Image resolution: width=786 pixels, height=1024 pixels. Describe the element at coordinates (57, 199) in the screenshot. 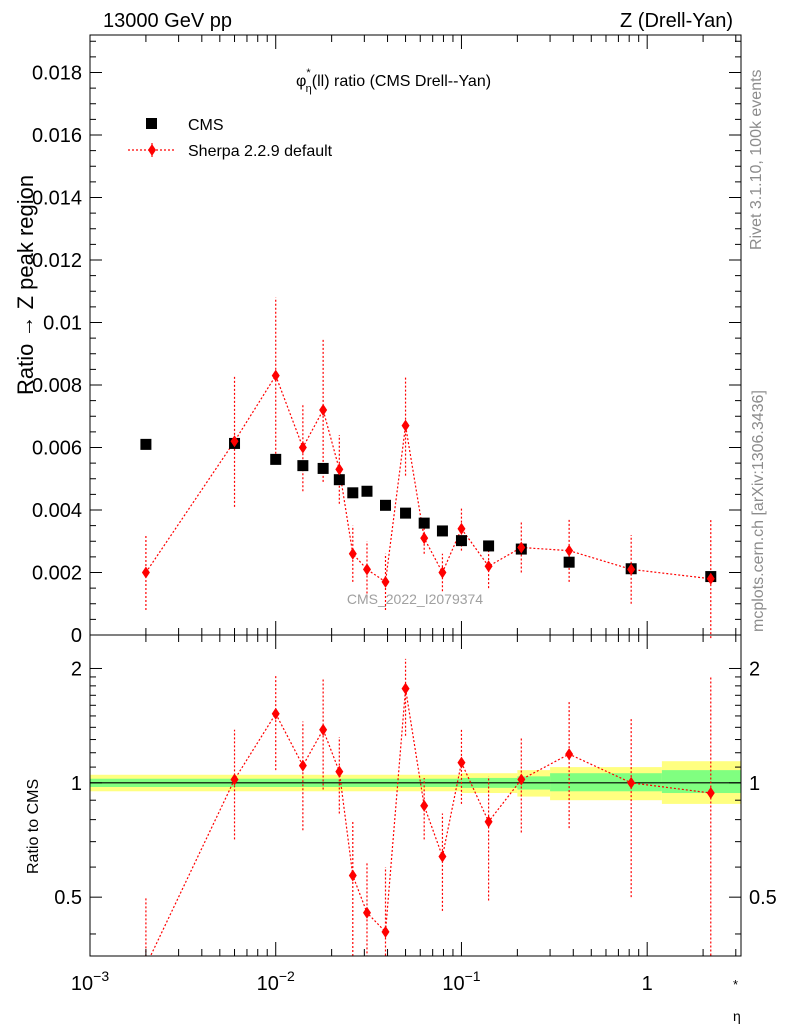

I see `main-y-tick-label: 0.014` at that location.